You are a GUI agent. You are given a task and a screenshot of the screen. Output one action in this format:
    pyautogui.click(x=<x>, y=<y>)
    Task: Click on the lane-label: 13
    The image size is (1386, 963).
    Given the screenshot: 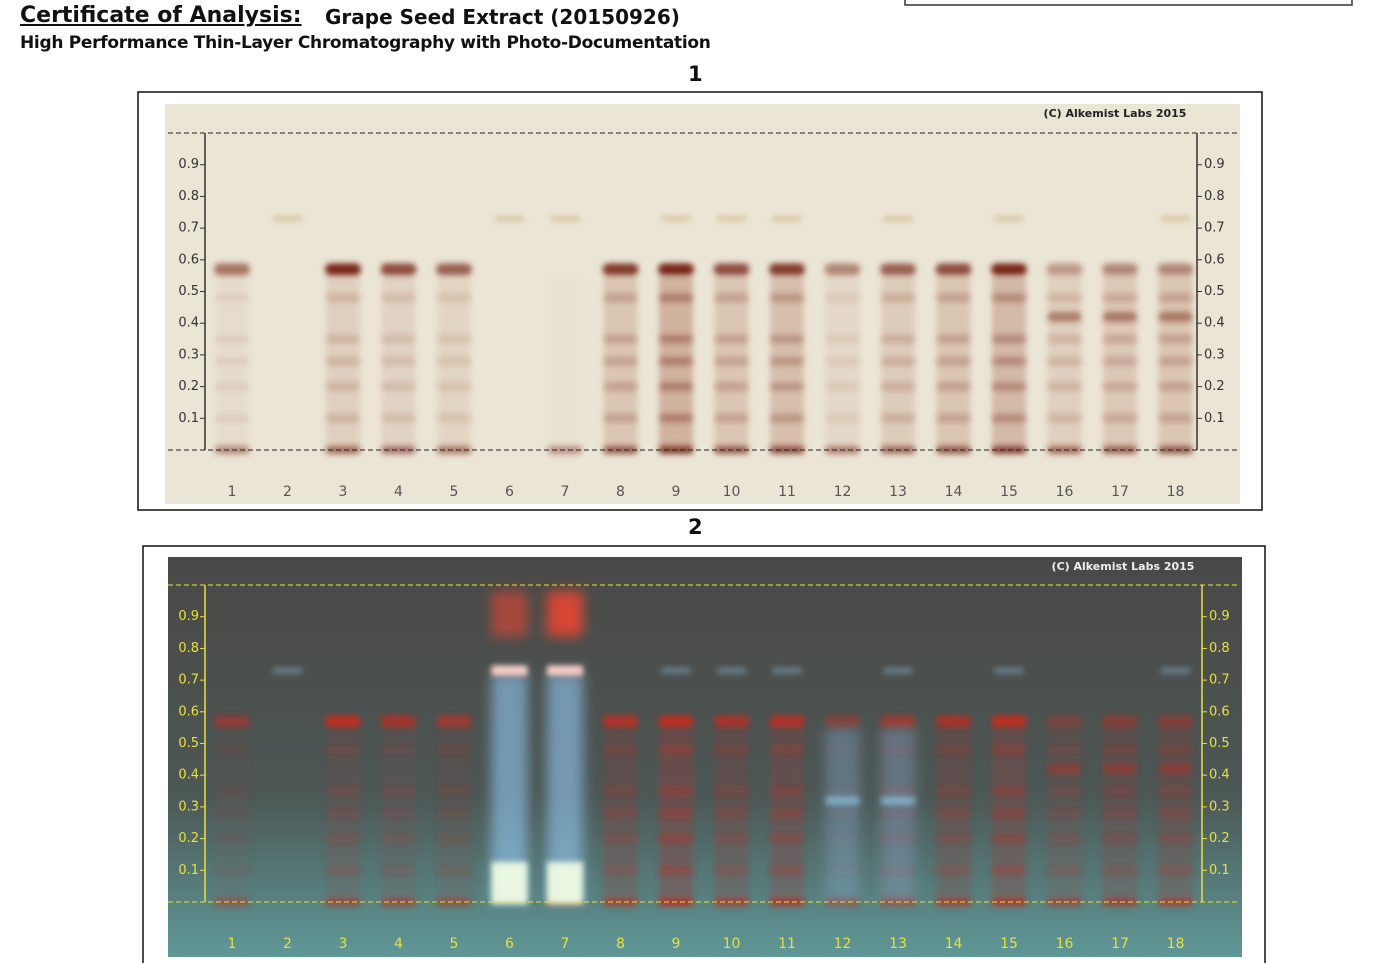 What is the action you would take?
    pyautogui.click(x=898, y=944)
    